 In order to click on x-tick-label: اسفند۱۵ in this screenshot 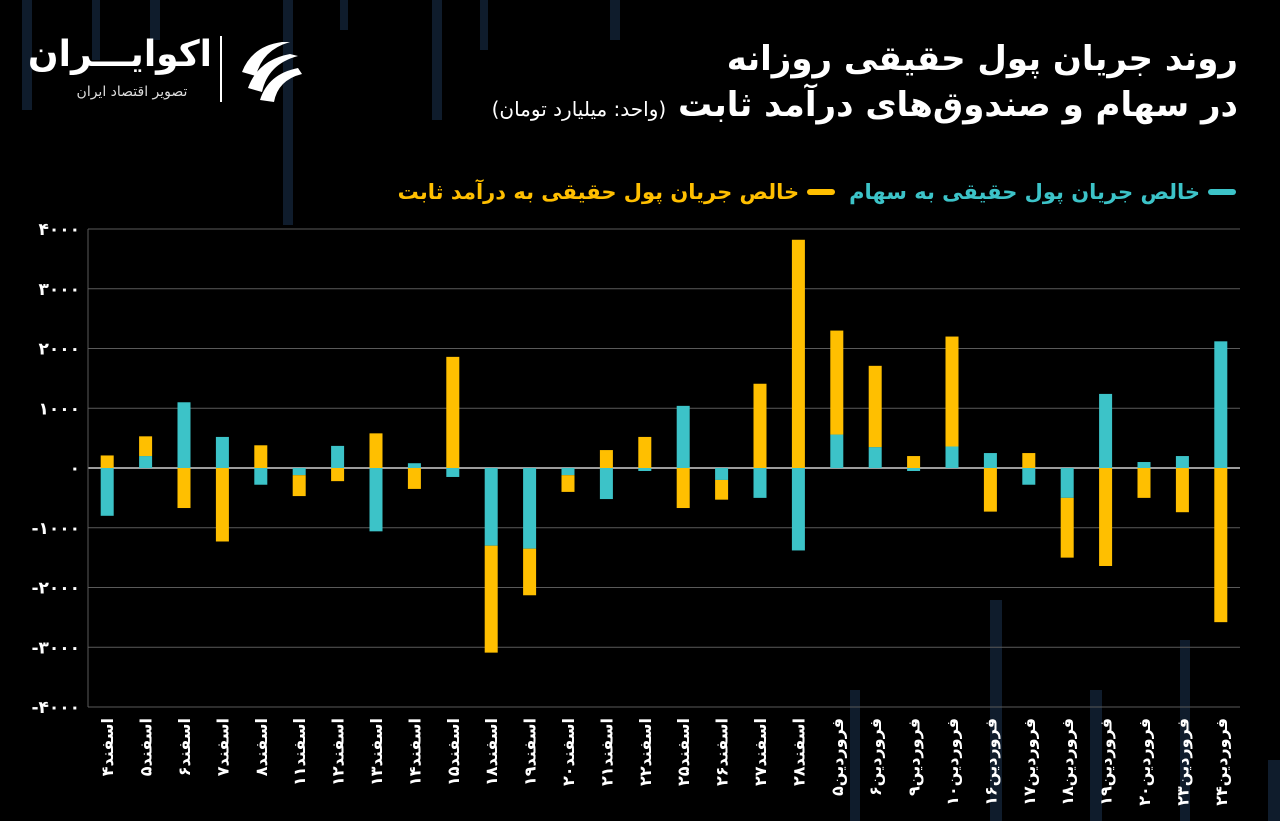, I will do `click(453, 752)`.